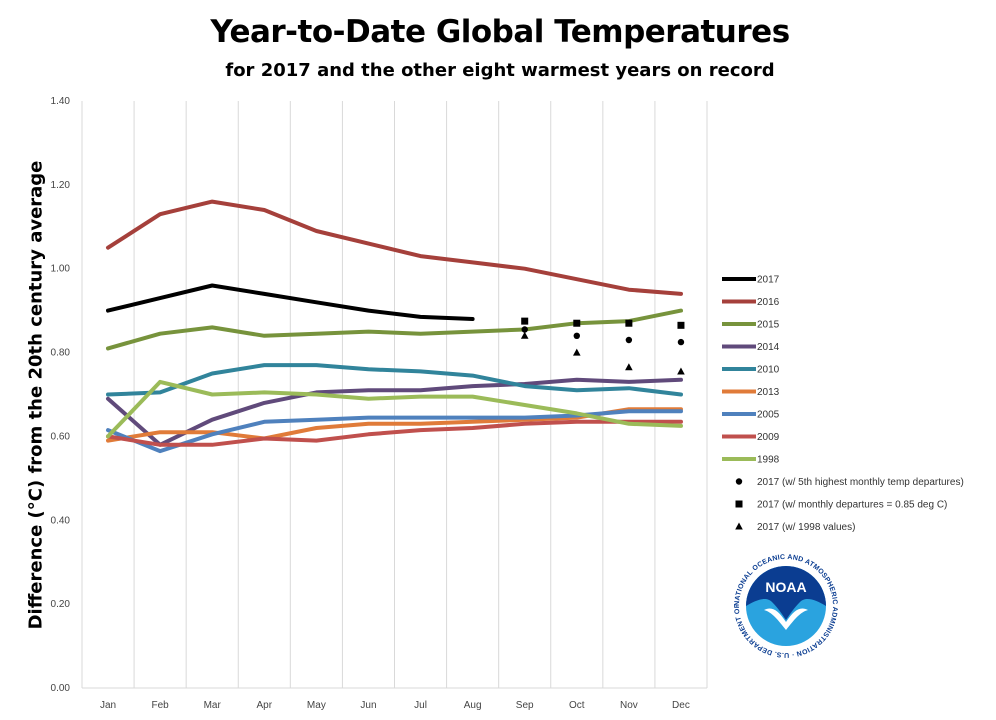 The width and height of the screenshot is (996, 720). I want to click on legend-label: 2014, so click(768, 347).